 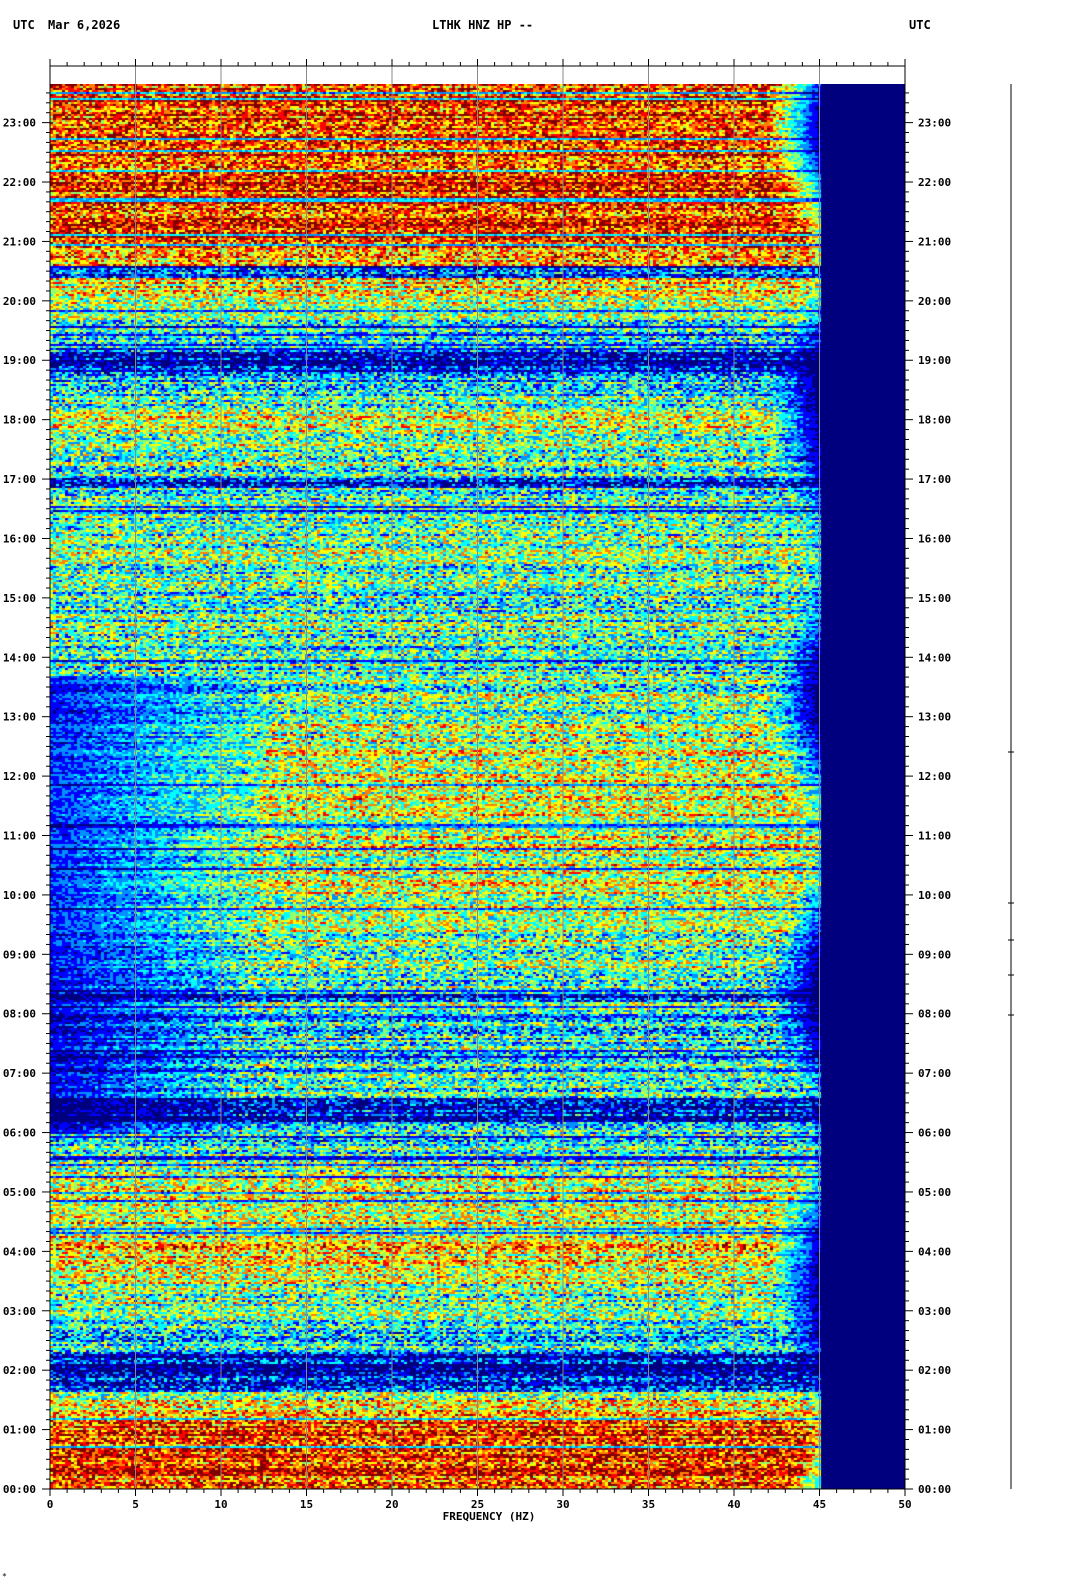 I want to click on y-tick-label-right: 13:00, so click(x=934, y=717).